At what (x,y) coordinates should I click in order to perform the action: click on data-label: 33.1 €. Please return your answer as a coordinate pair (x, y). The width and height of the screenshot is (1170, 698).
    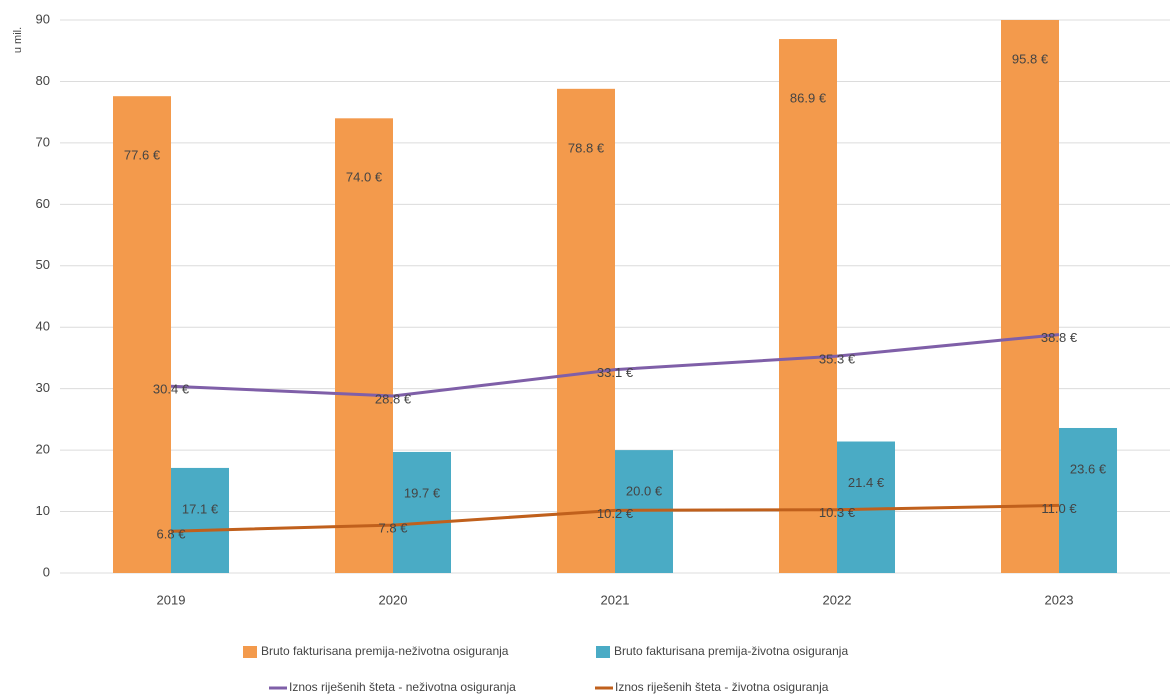
    Looking at the image, I should click on (615, 372).